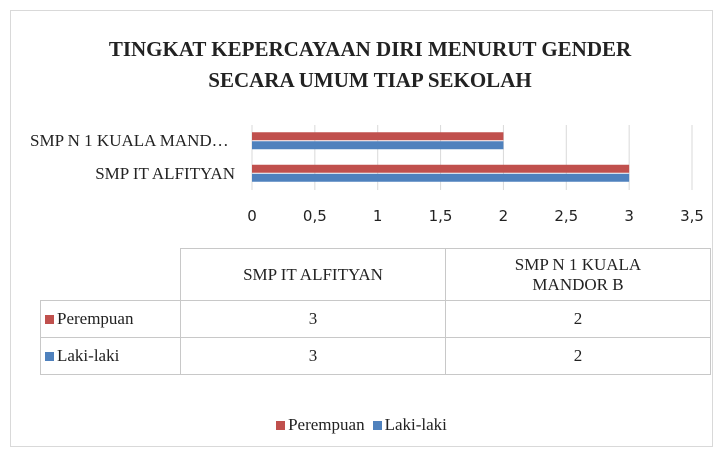 This screenshot has height=457, width=723. What do you see at coordinates (132, 141) in the screenshot?
I see `y-tick-label: SMP N 1 KUALA MANDOR B` at bounding box center [132, 141].